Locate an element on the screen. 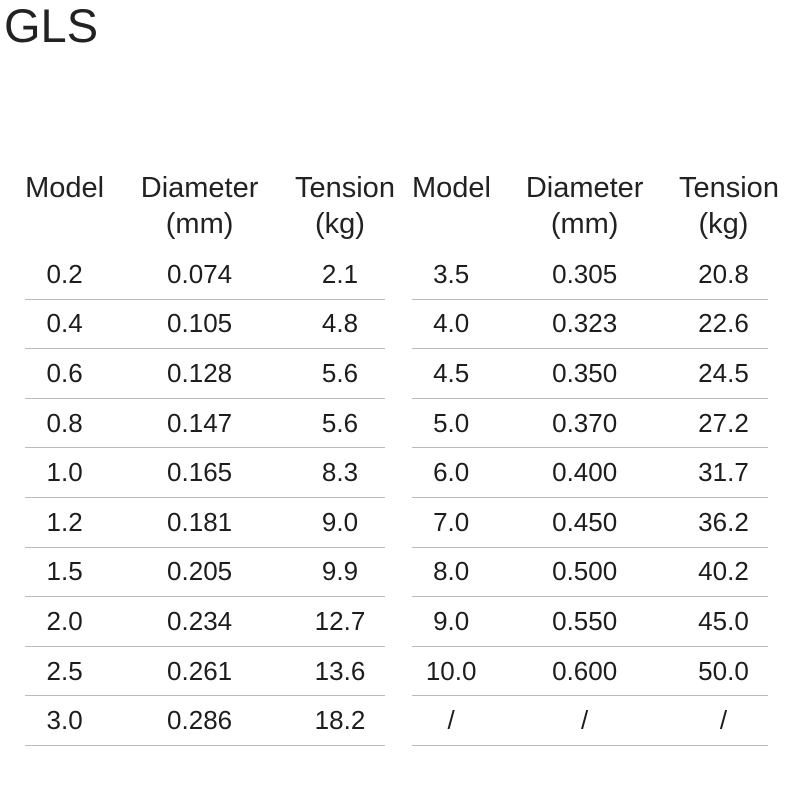  cell-tension_kg: 31.7 is located at coordinates (723, 472).